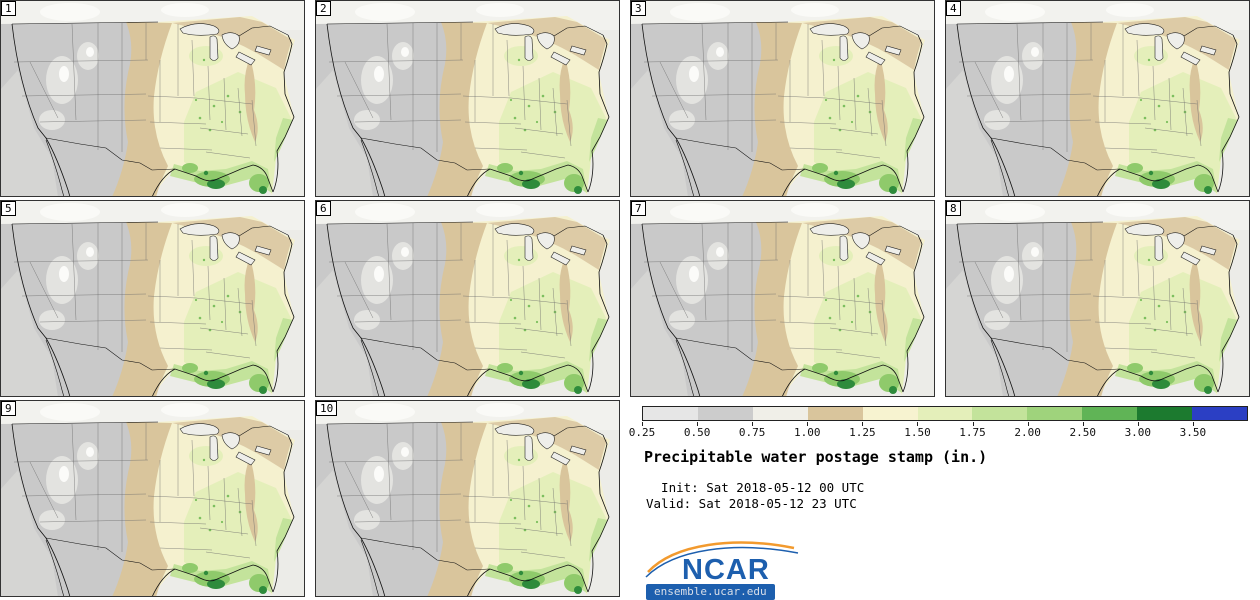 The width and height of the screenshot is (1260, 600). Describe the element at coordinates (751, 503) in the screenshot. I see `valid-time: Valid: Sat 2018-05-12 23 UTC` at that location.